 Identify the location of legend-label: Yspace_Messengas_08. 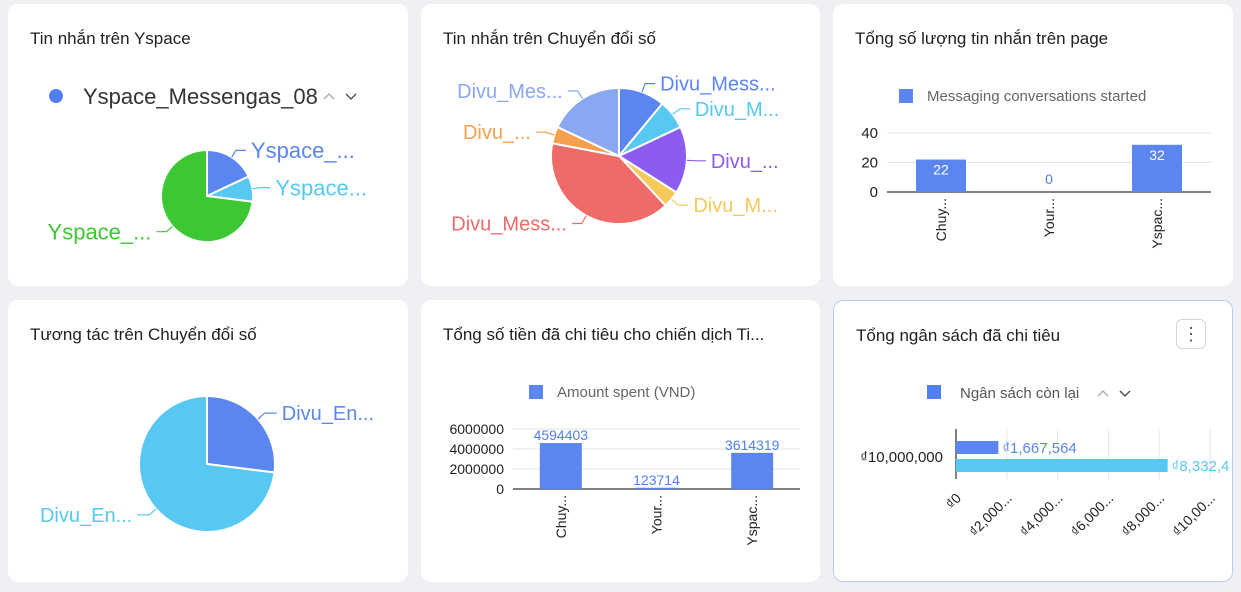
(200, 96).